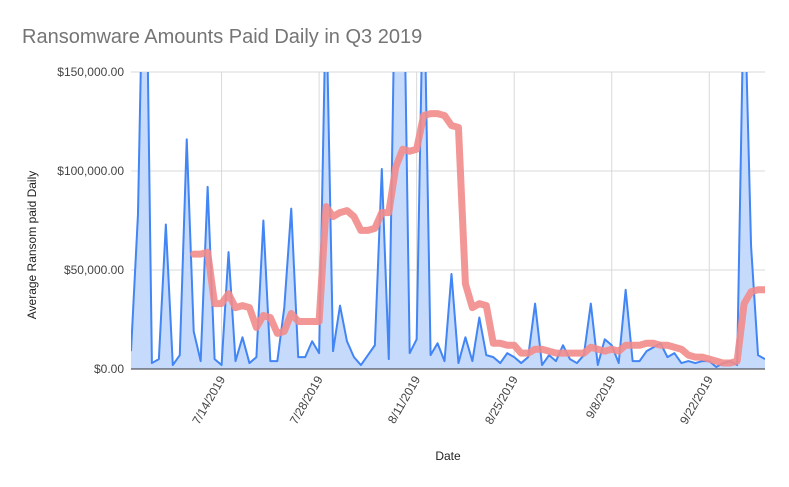 The image size is (789, 487). I want to click on x-tick-label: 7/14/2019, so click(208, 400).